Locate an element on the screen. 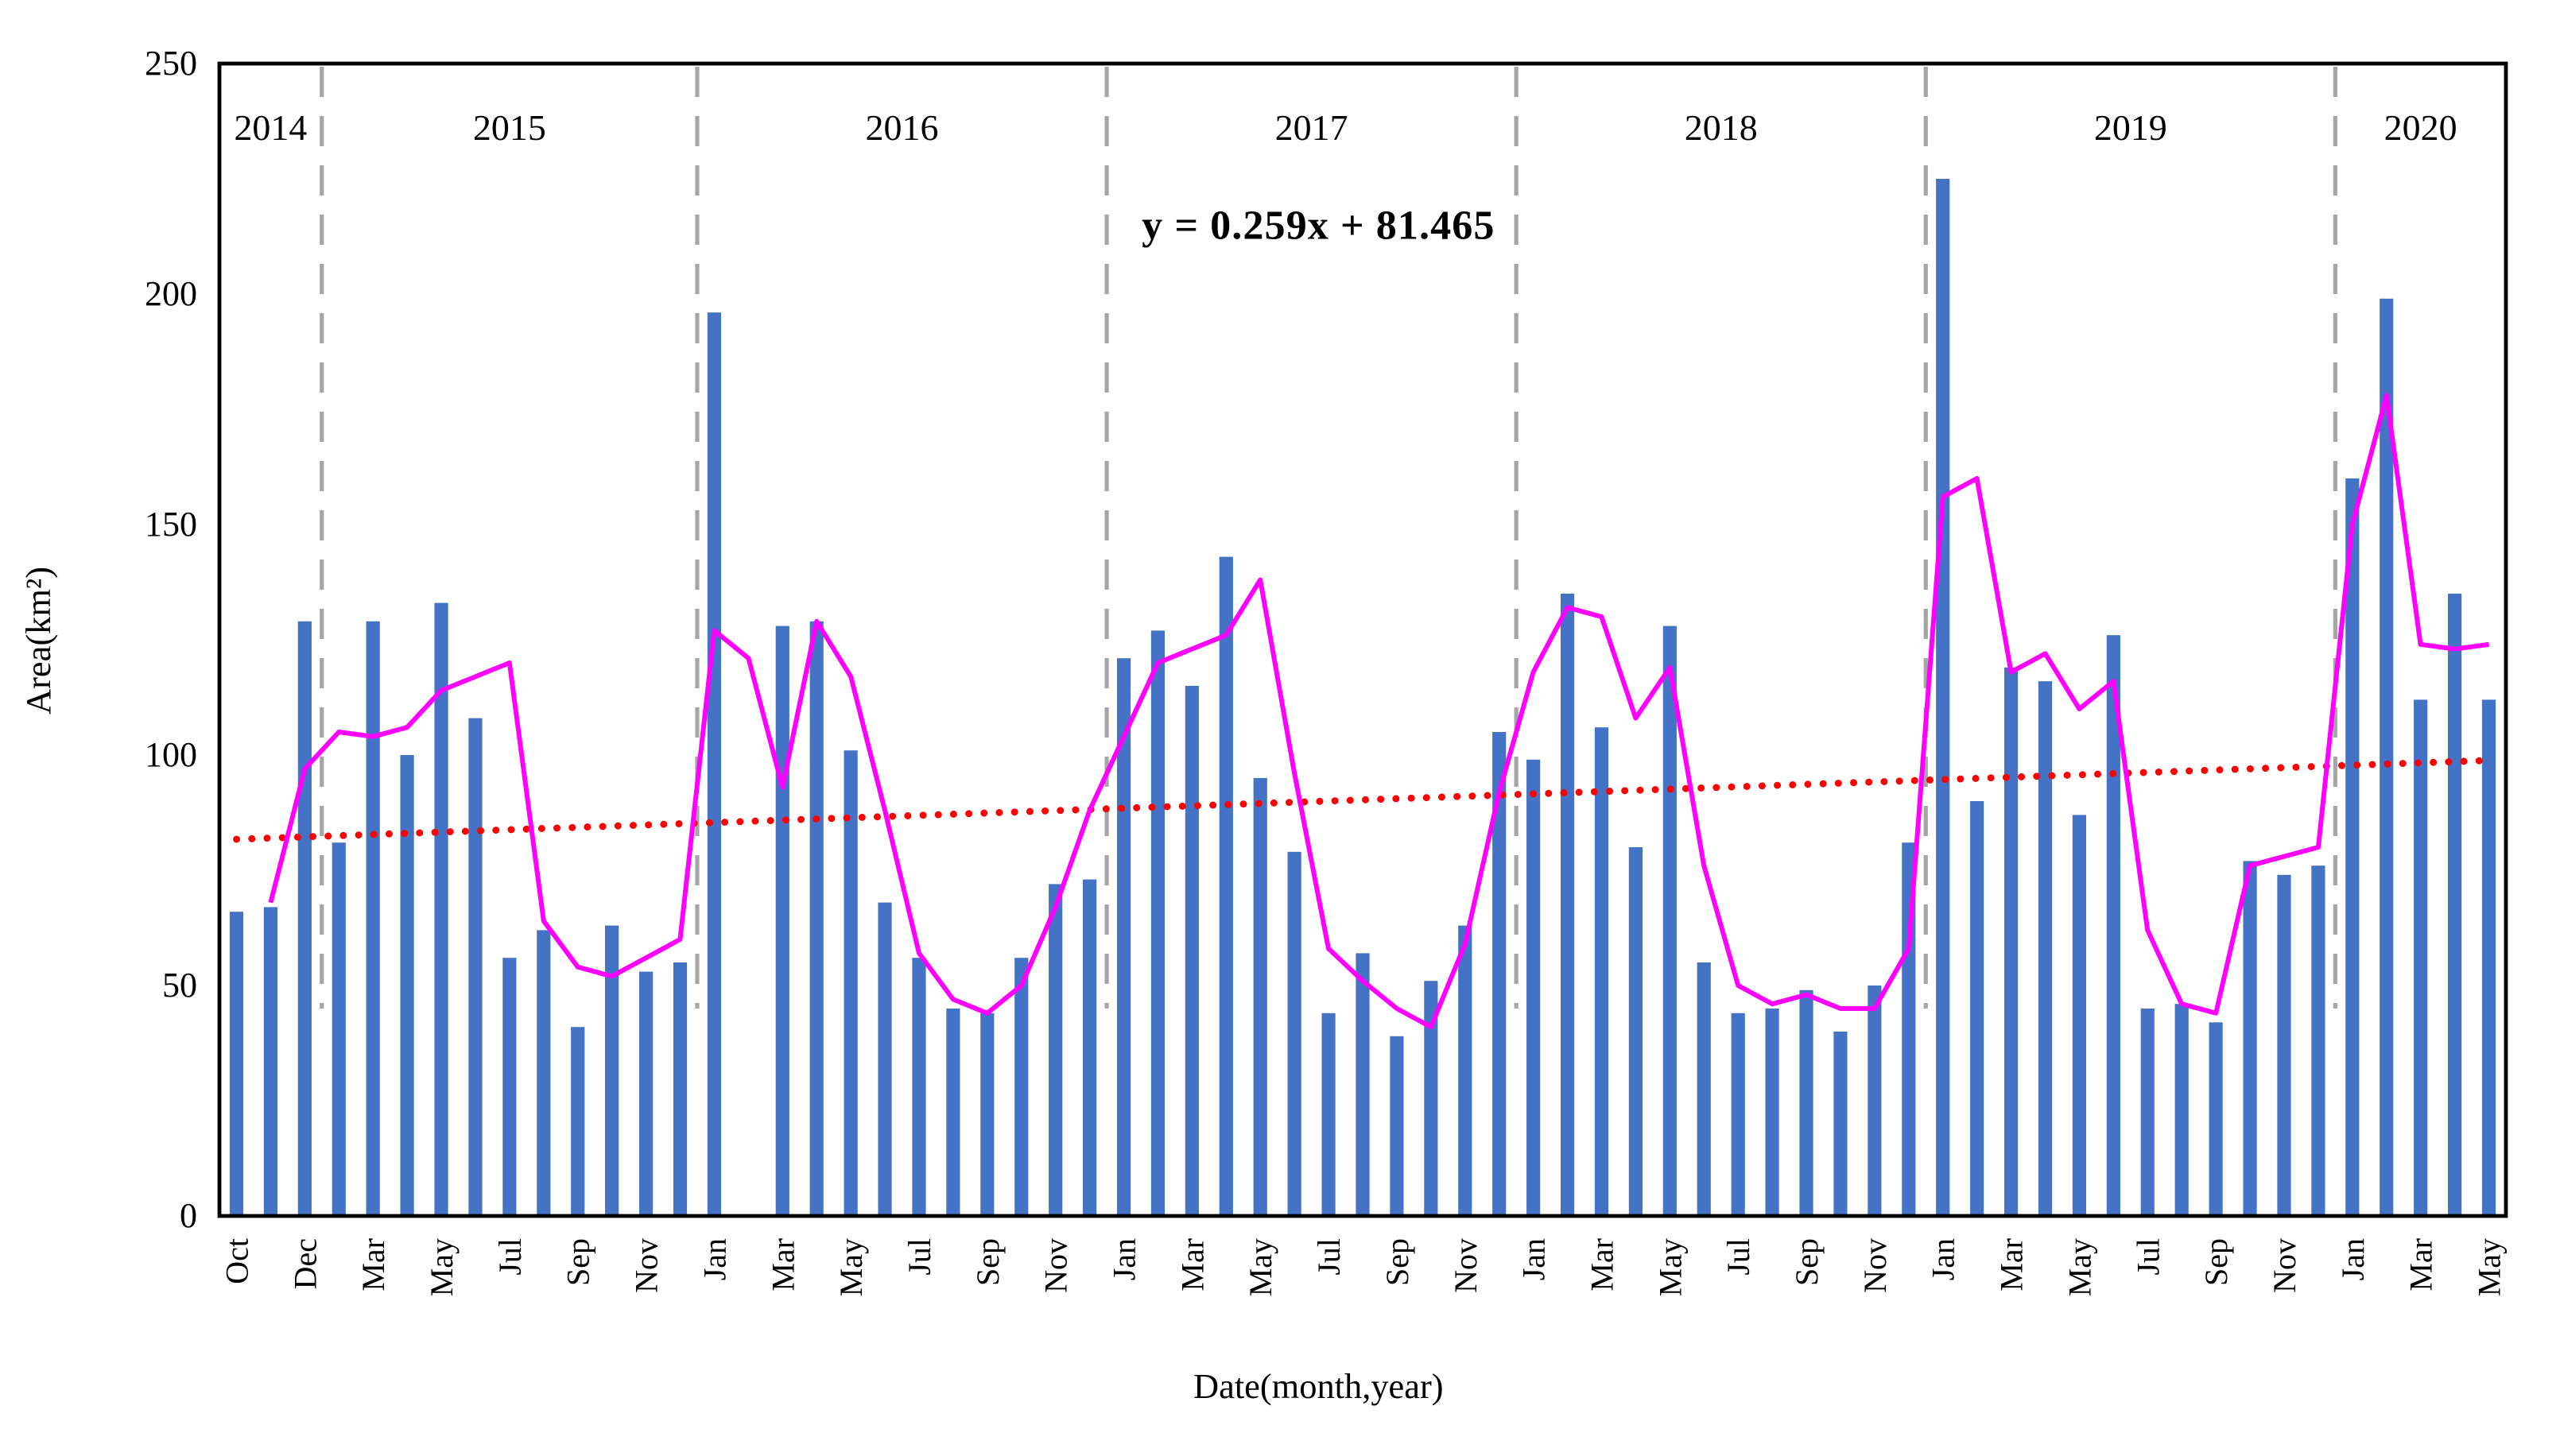 This screenshot has height=1456, width=2560. y-tick-label: 100 is located at coordinates (171, 754).